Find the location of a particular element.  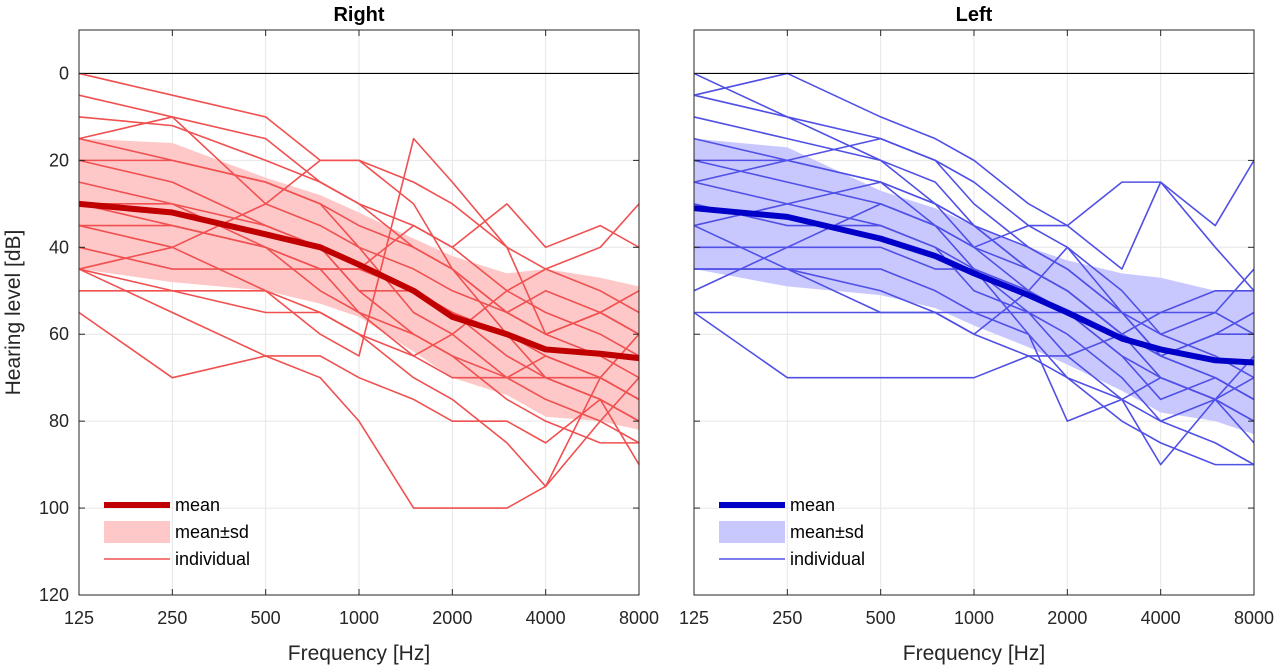

chart-right-mean-line is located at coordinates (359, 281).